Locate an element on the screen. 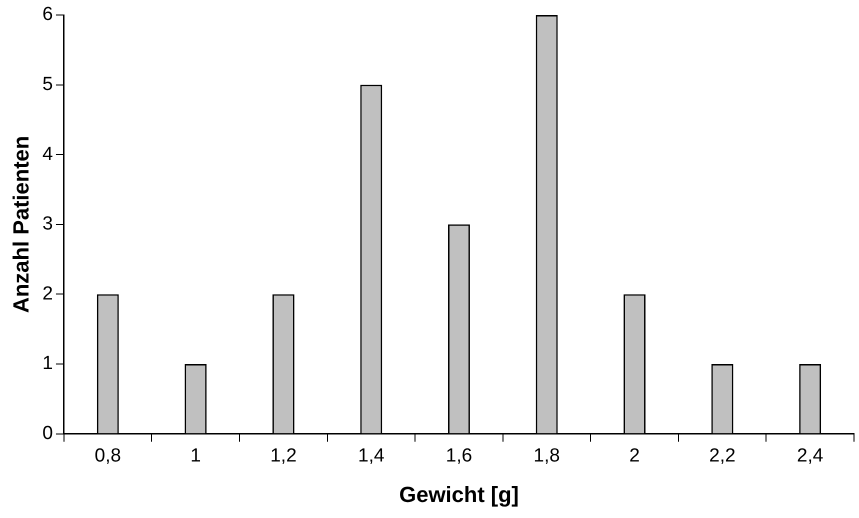  x-tick-label: 1,2 is located at coordinates (283, 455).